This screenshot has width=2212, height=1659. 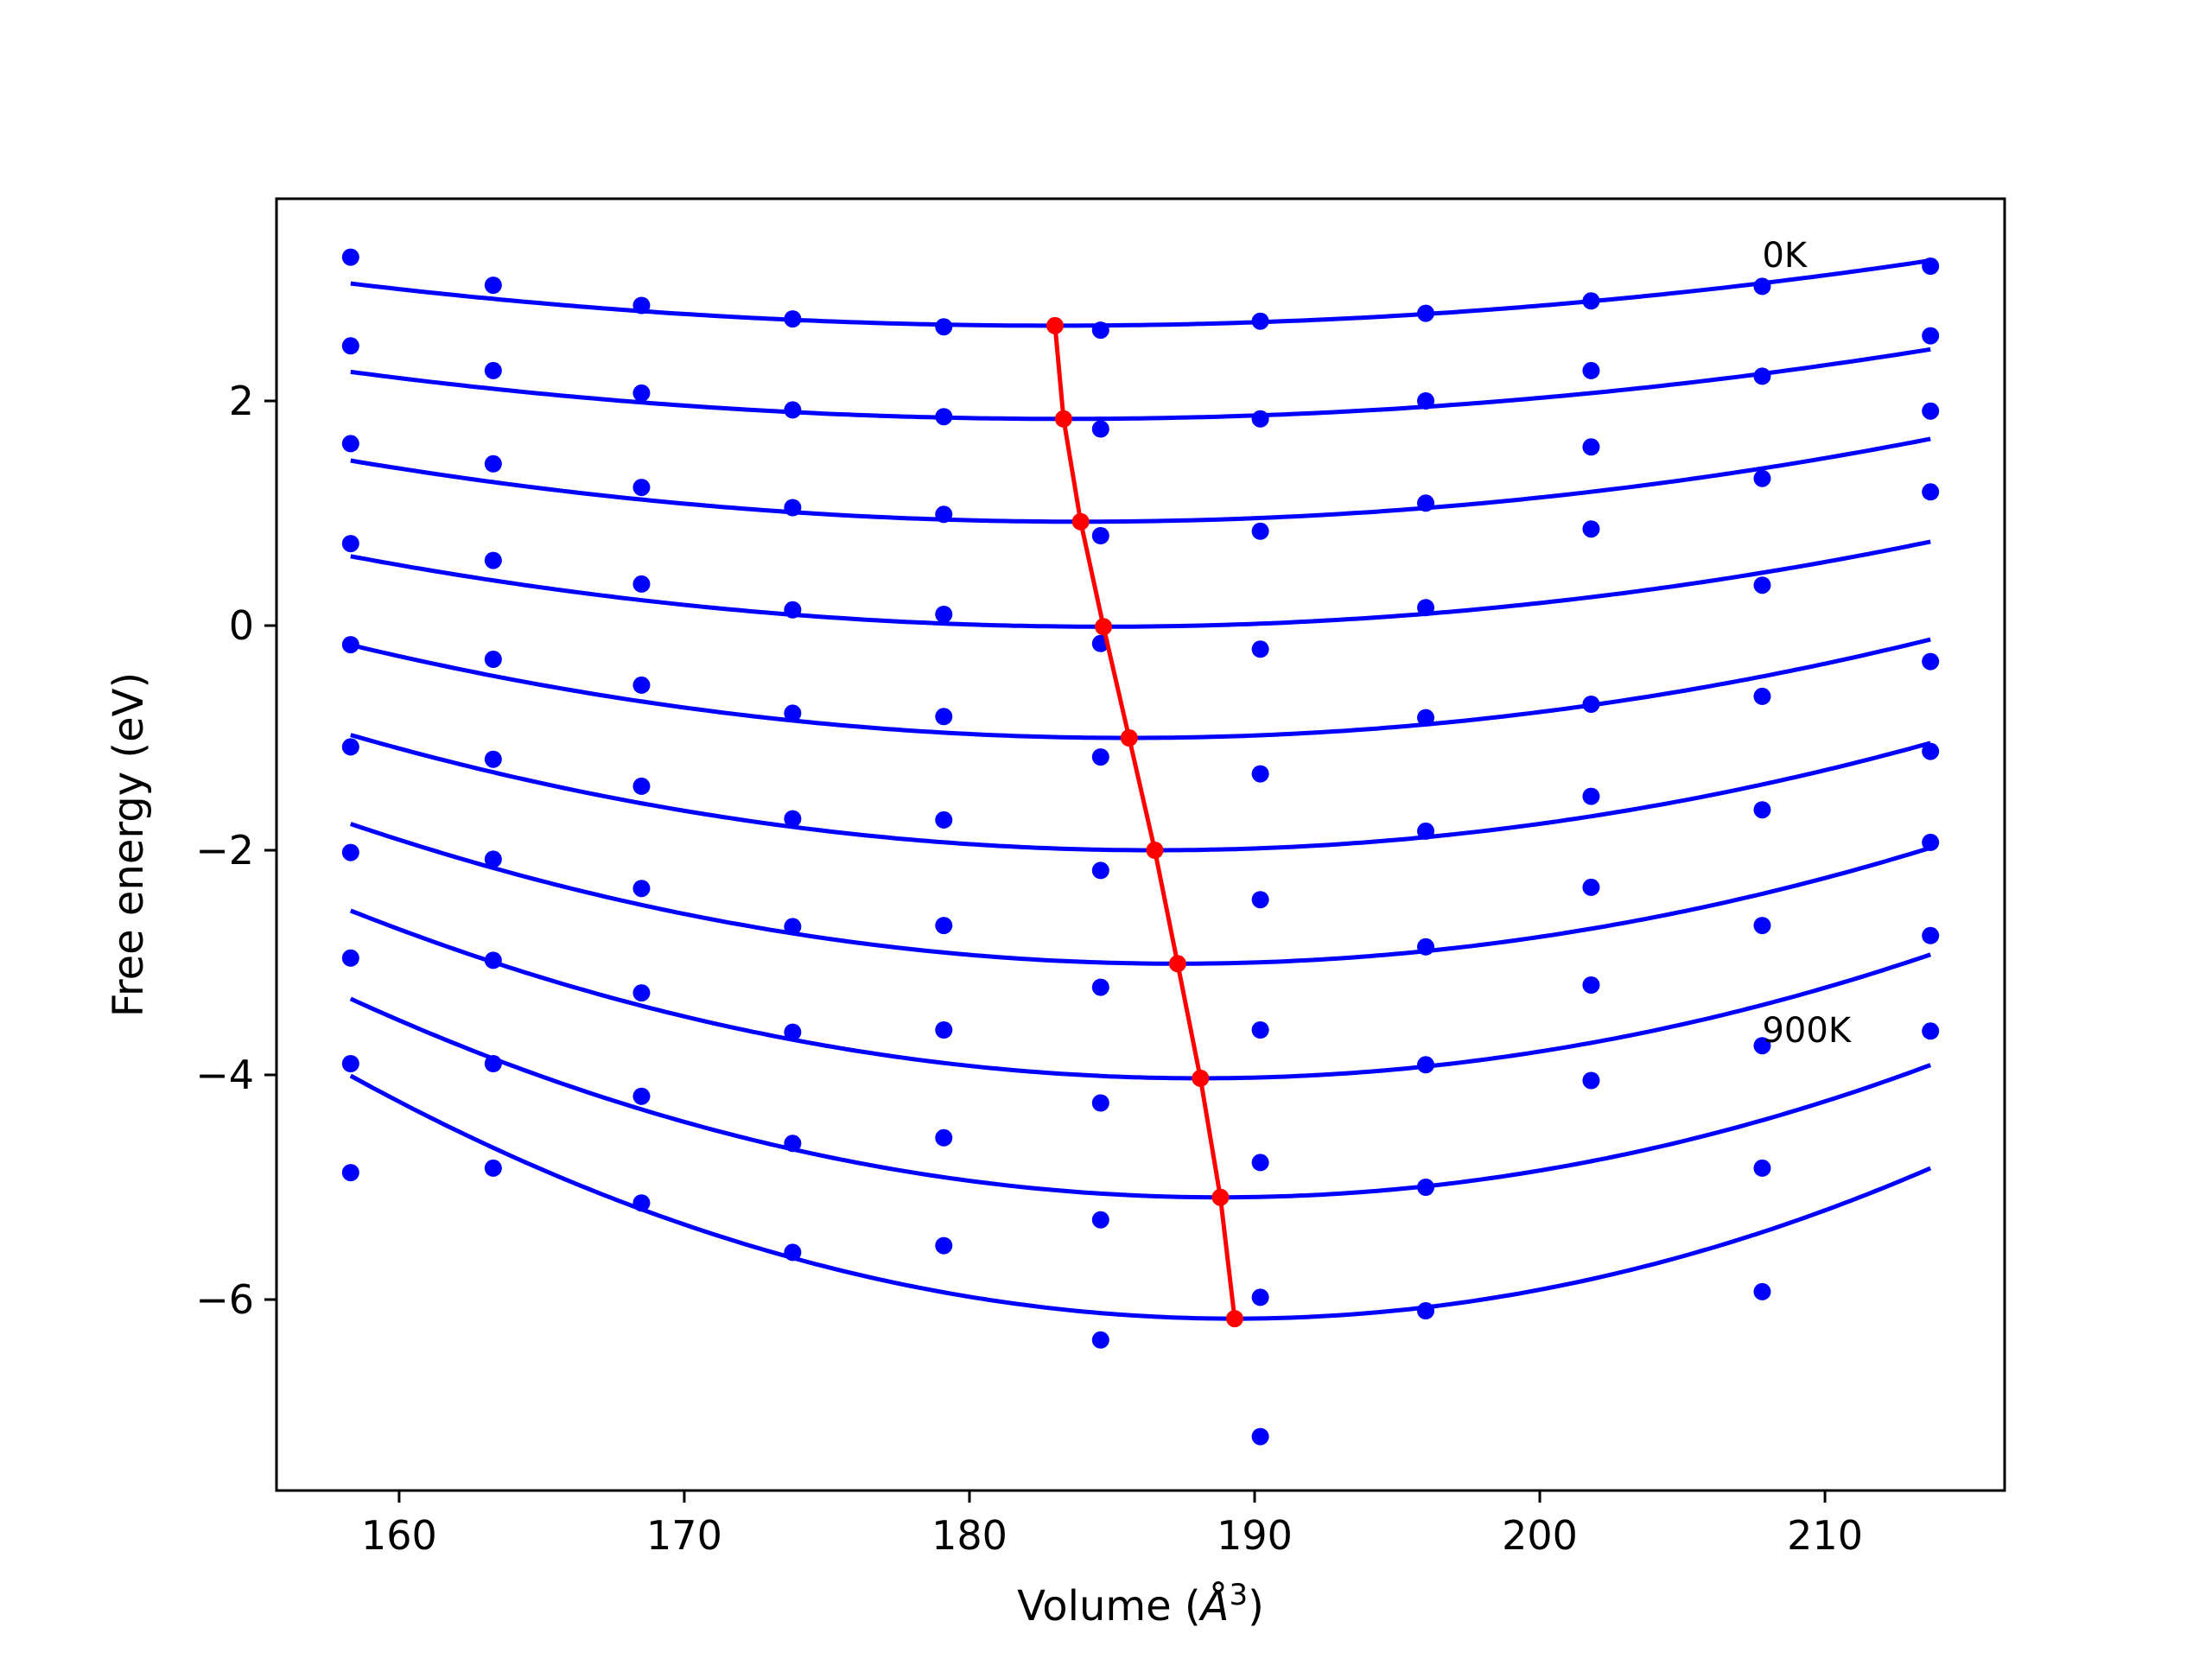 I want to click on minima-path, so click(x=1144, y=822).